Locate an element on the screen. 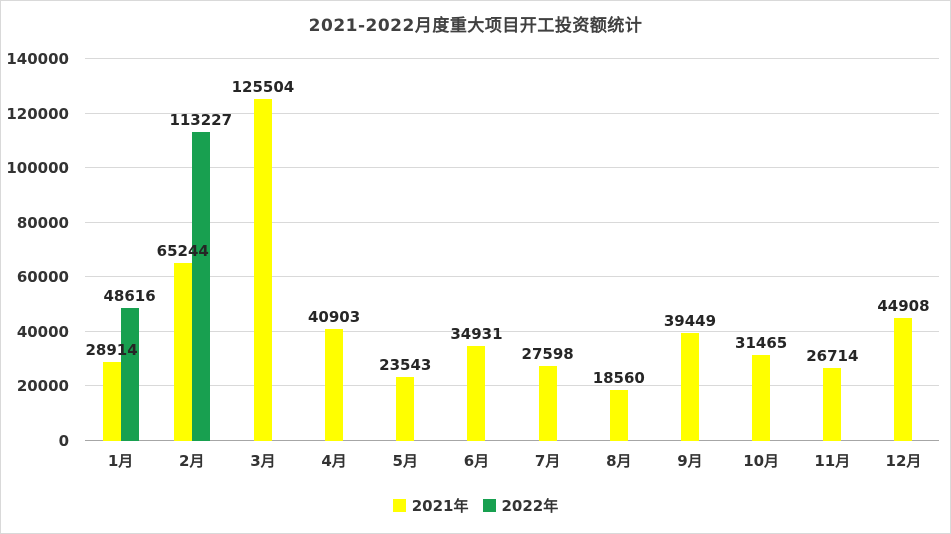  bar-2021年-6月: 34931 is located at coordinates (476, 383).